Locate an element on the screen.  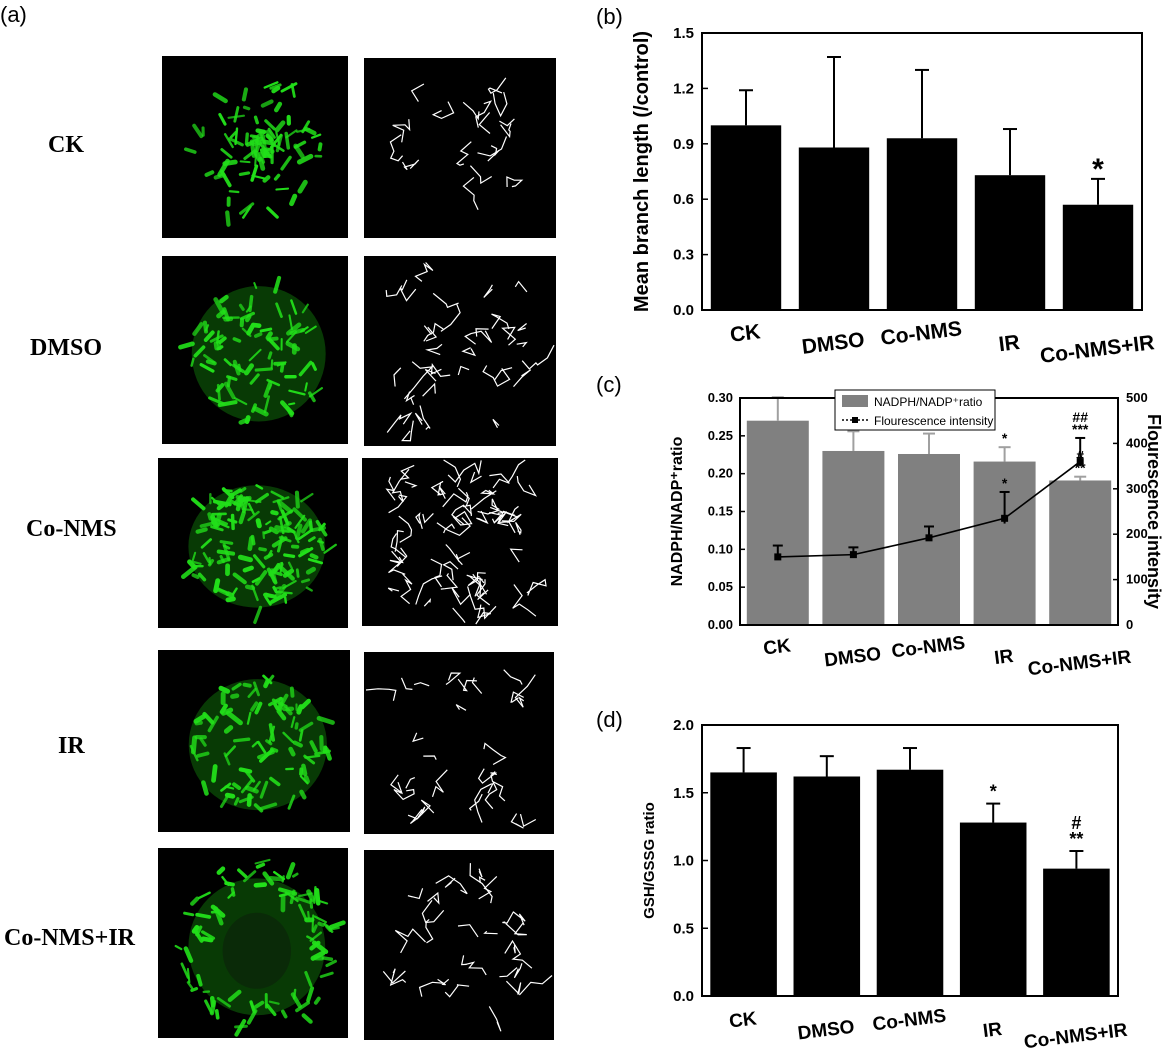
ratio-significance-4: ** is located at coordinates (1080, 468).